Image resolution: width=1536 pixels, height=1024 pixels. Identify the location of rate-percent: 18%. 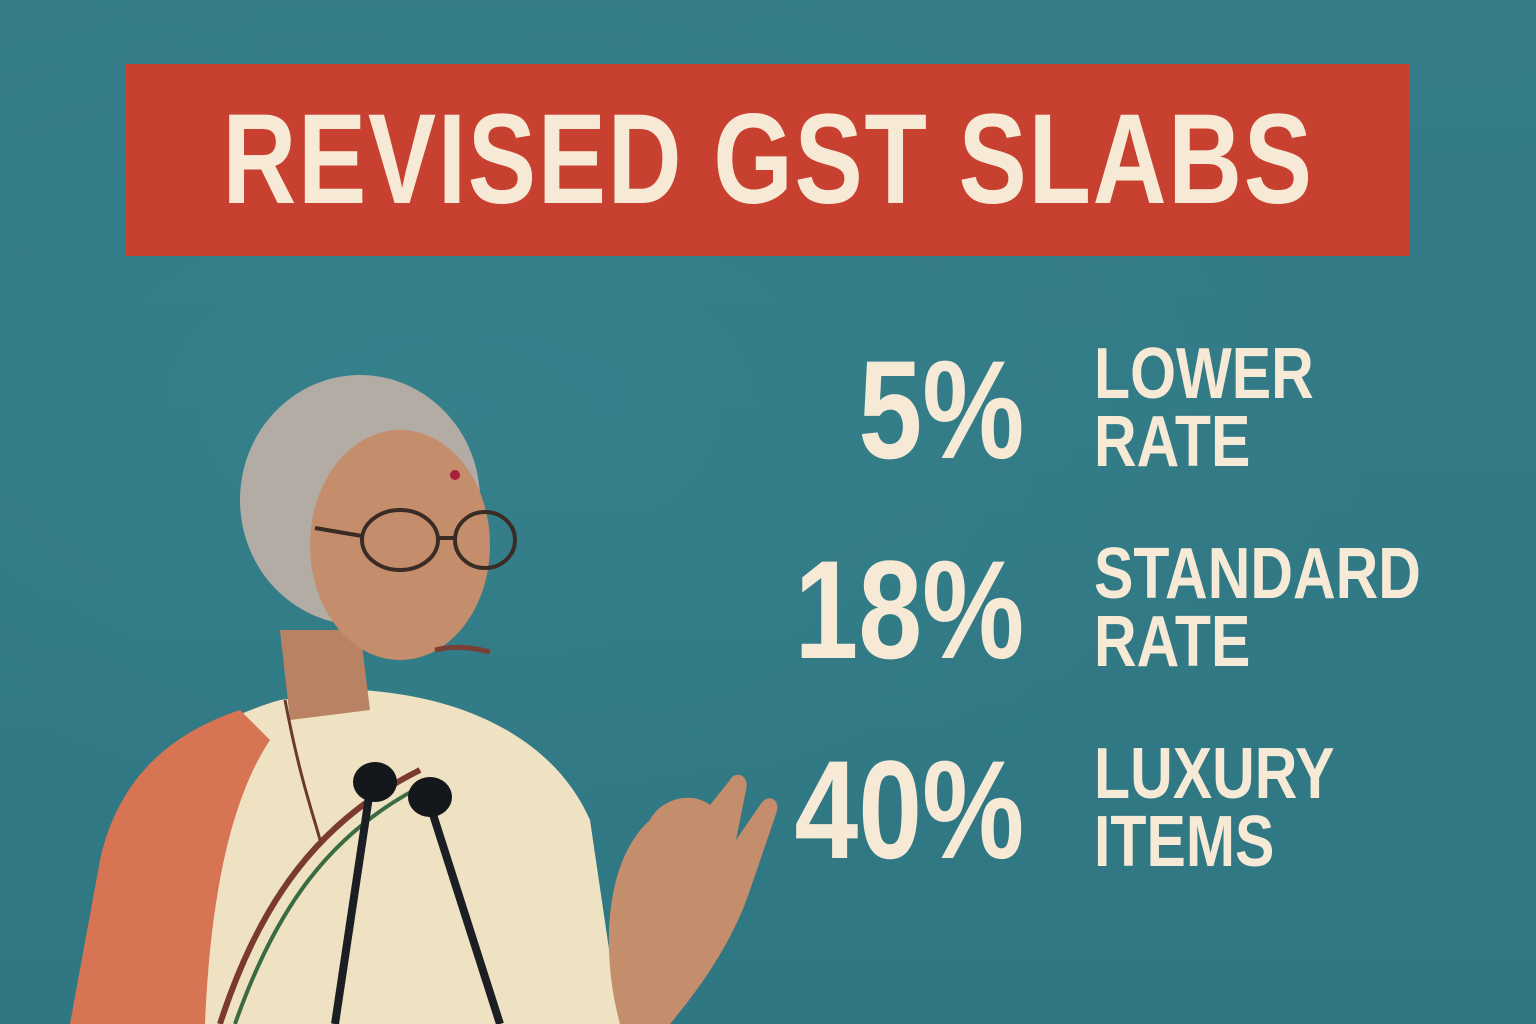
(909, 609).